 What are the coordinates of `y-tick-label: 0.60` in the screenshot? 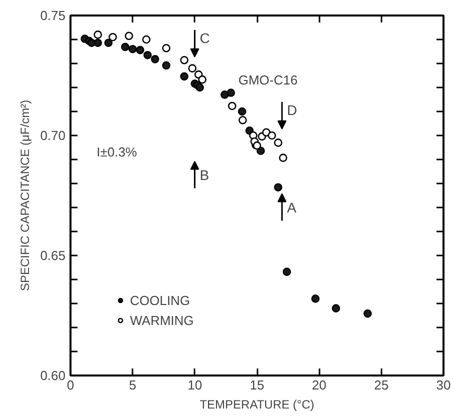 It's located at (53, 375).